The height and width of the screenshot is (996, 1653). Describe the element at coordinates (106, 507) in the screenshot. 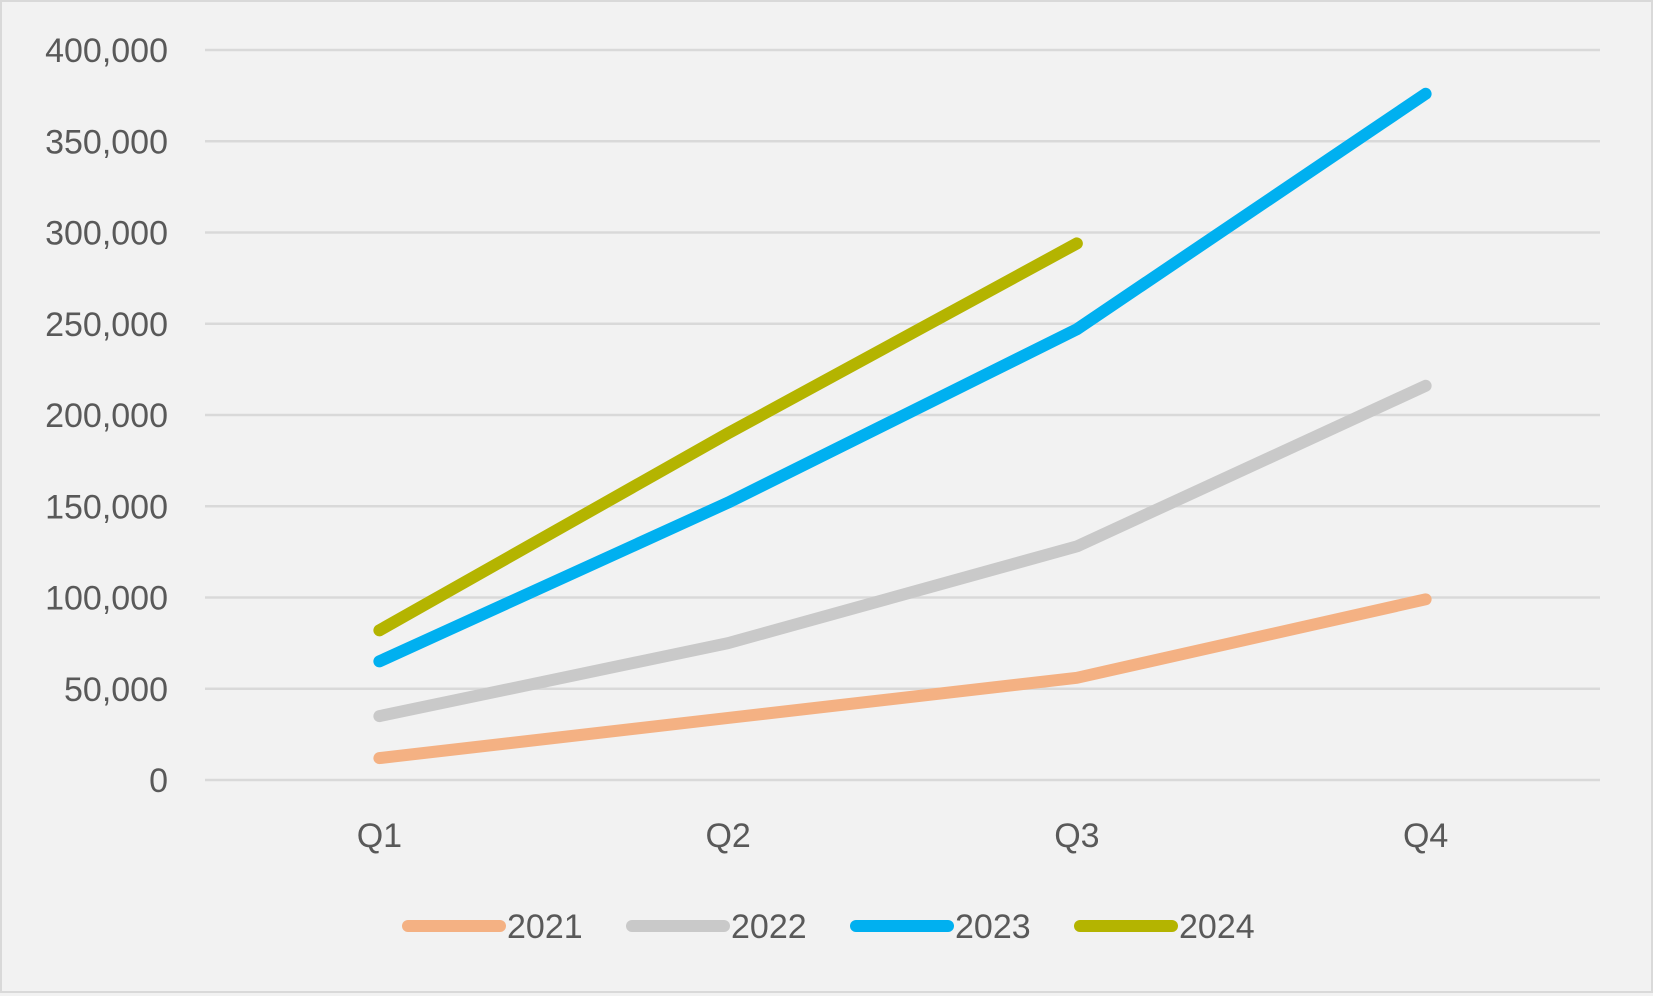

I see `y-tick-label: 150,000` at that location.